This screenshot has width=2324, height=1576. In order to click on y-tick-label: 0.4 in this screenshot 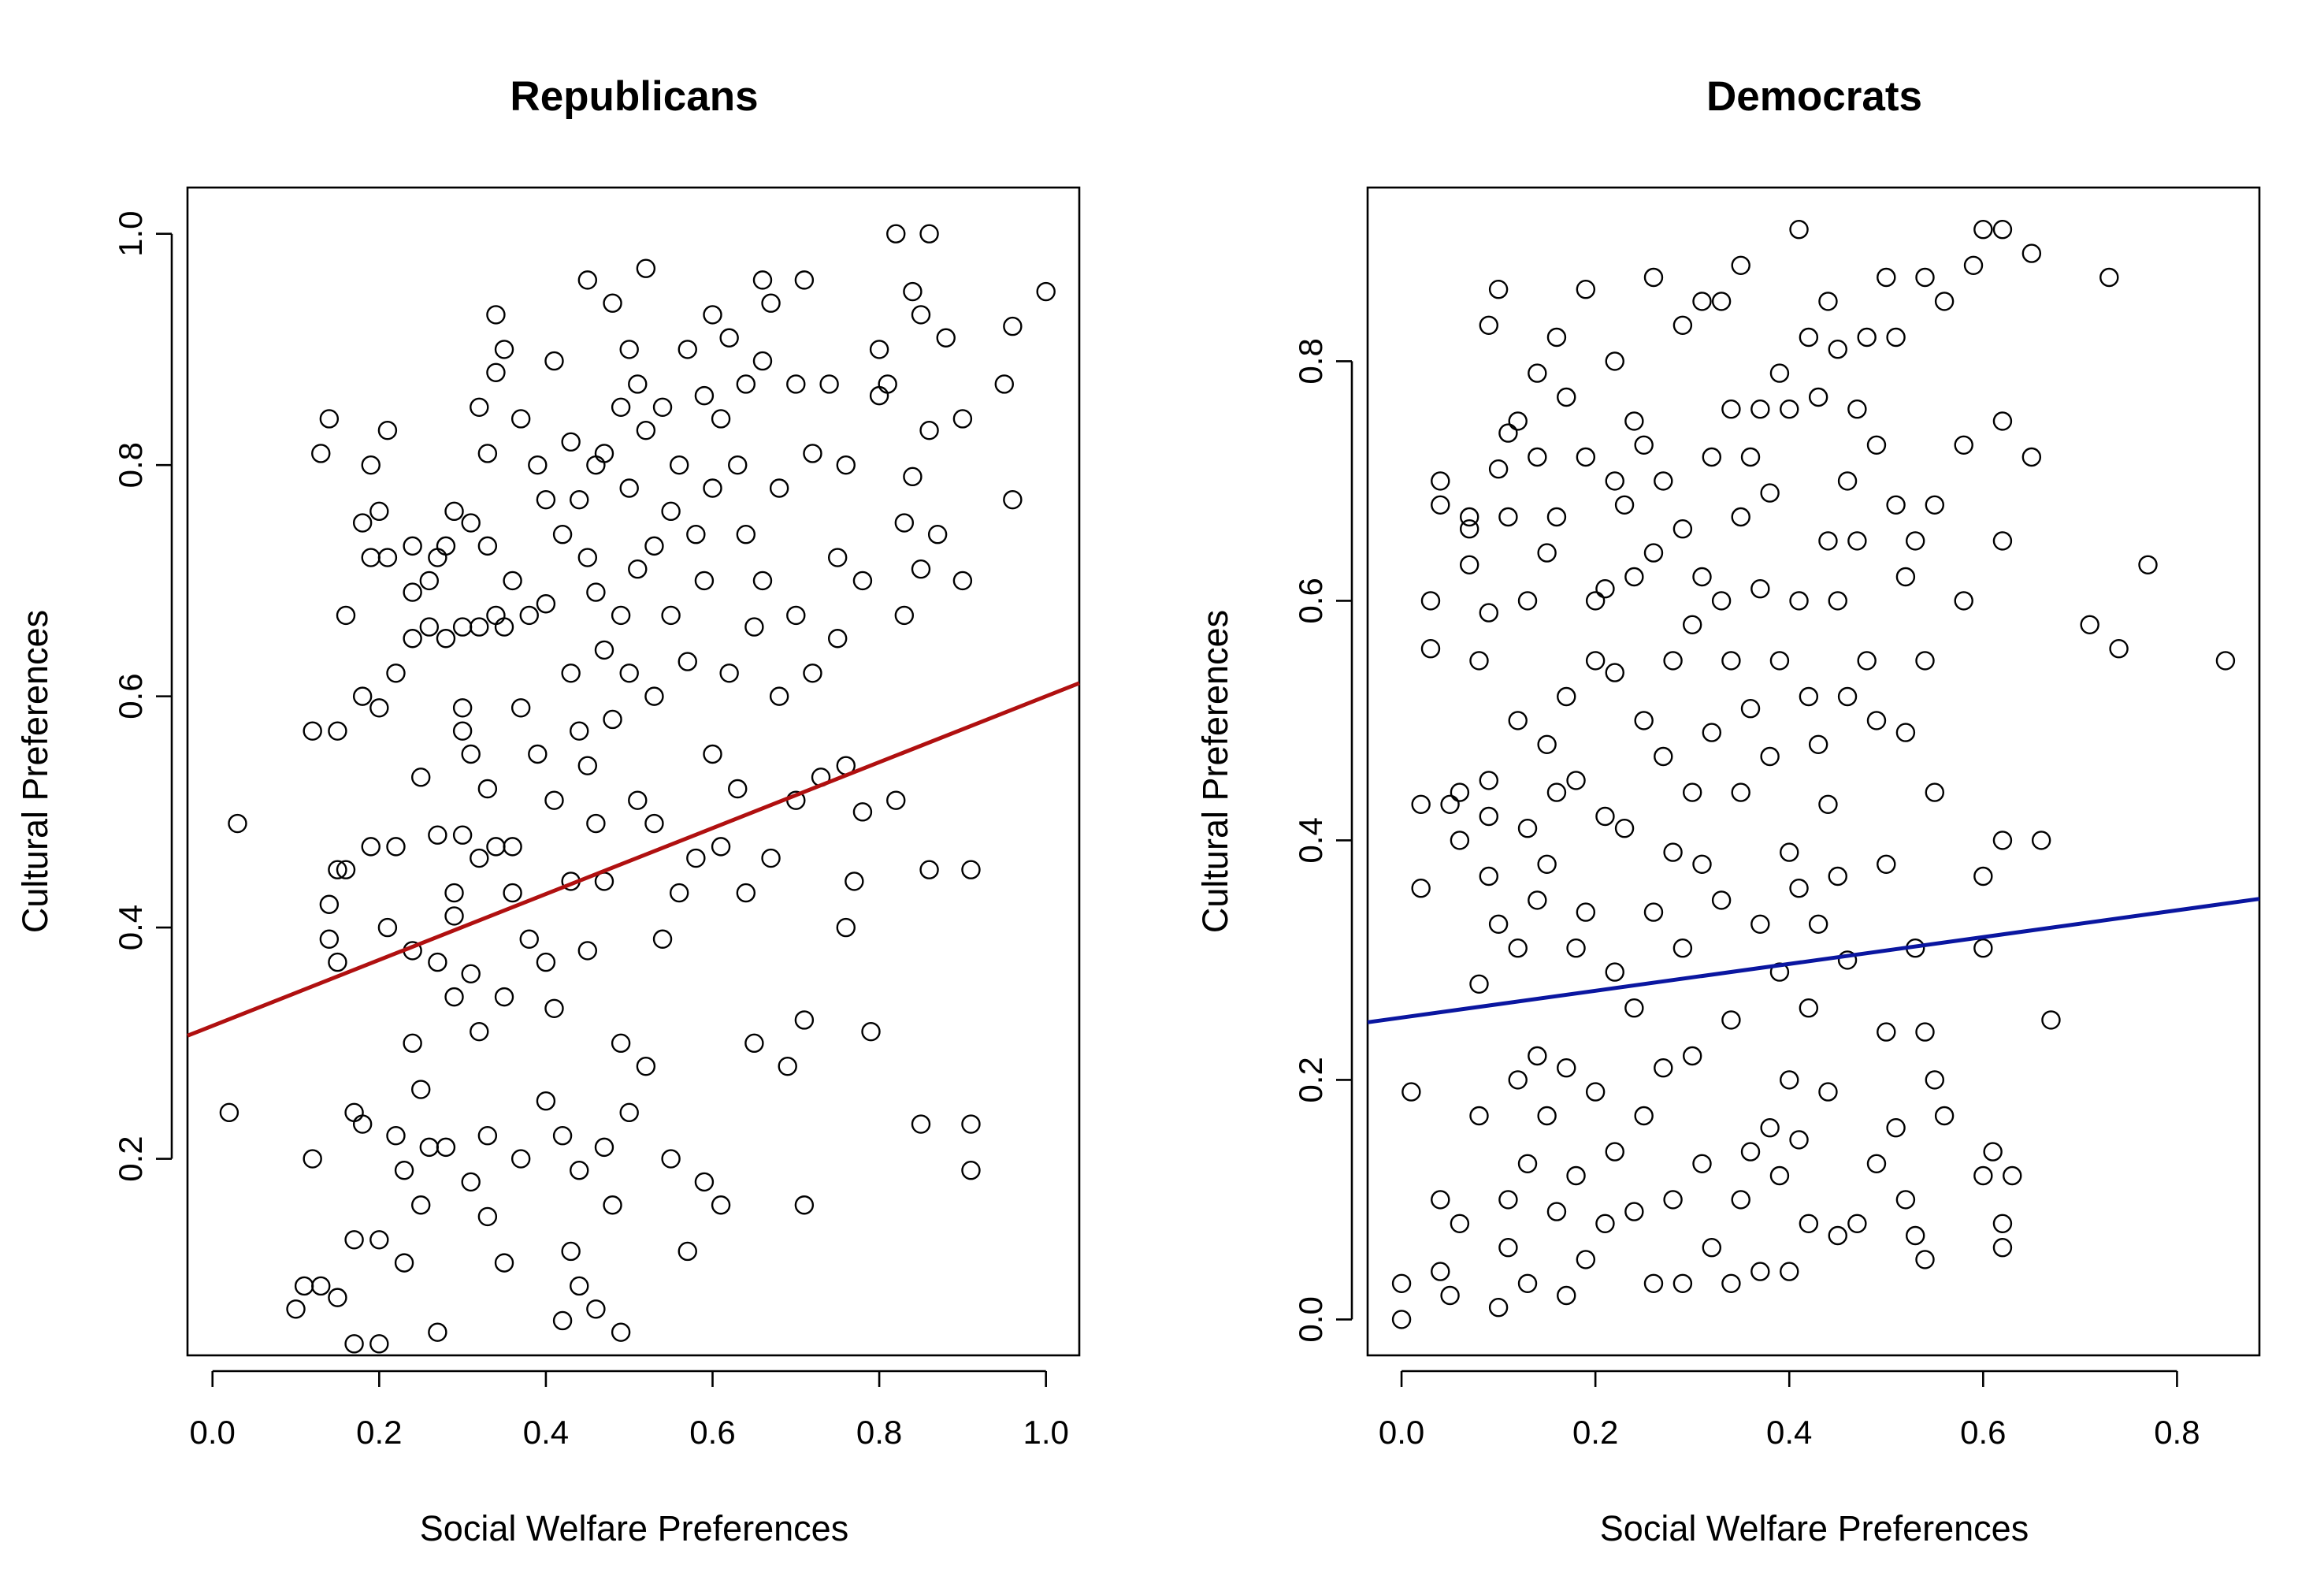, I will do `click(1310, 840)`.